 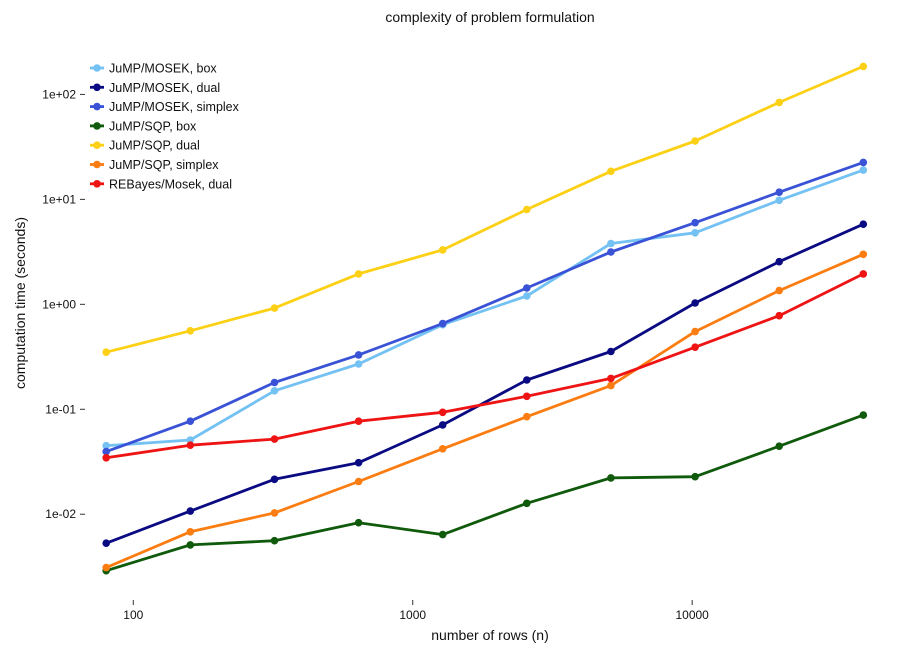 I want to click on y-tick-label: 1e-01, so click(x=60, y=409).